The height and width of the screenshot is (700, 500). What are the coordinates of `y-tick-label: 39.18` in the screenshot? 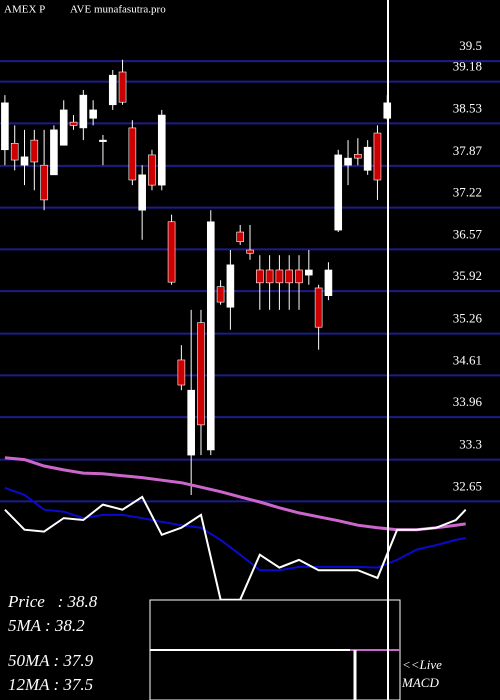 It's located at (467, 66).